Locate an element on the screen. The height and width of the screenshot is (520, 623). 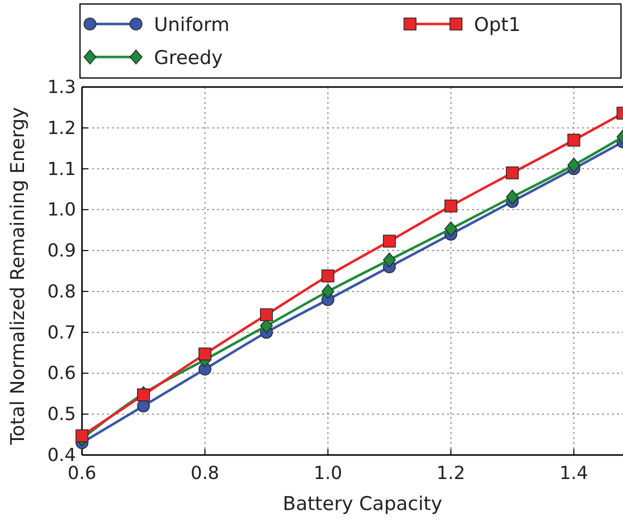
y-tick-label: 1.3 is located at coordinates (61, 87).